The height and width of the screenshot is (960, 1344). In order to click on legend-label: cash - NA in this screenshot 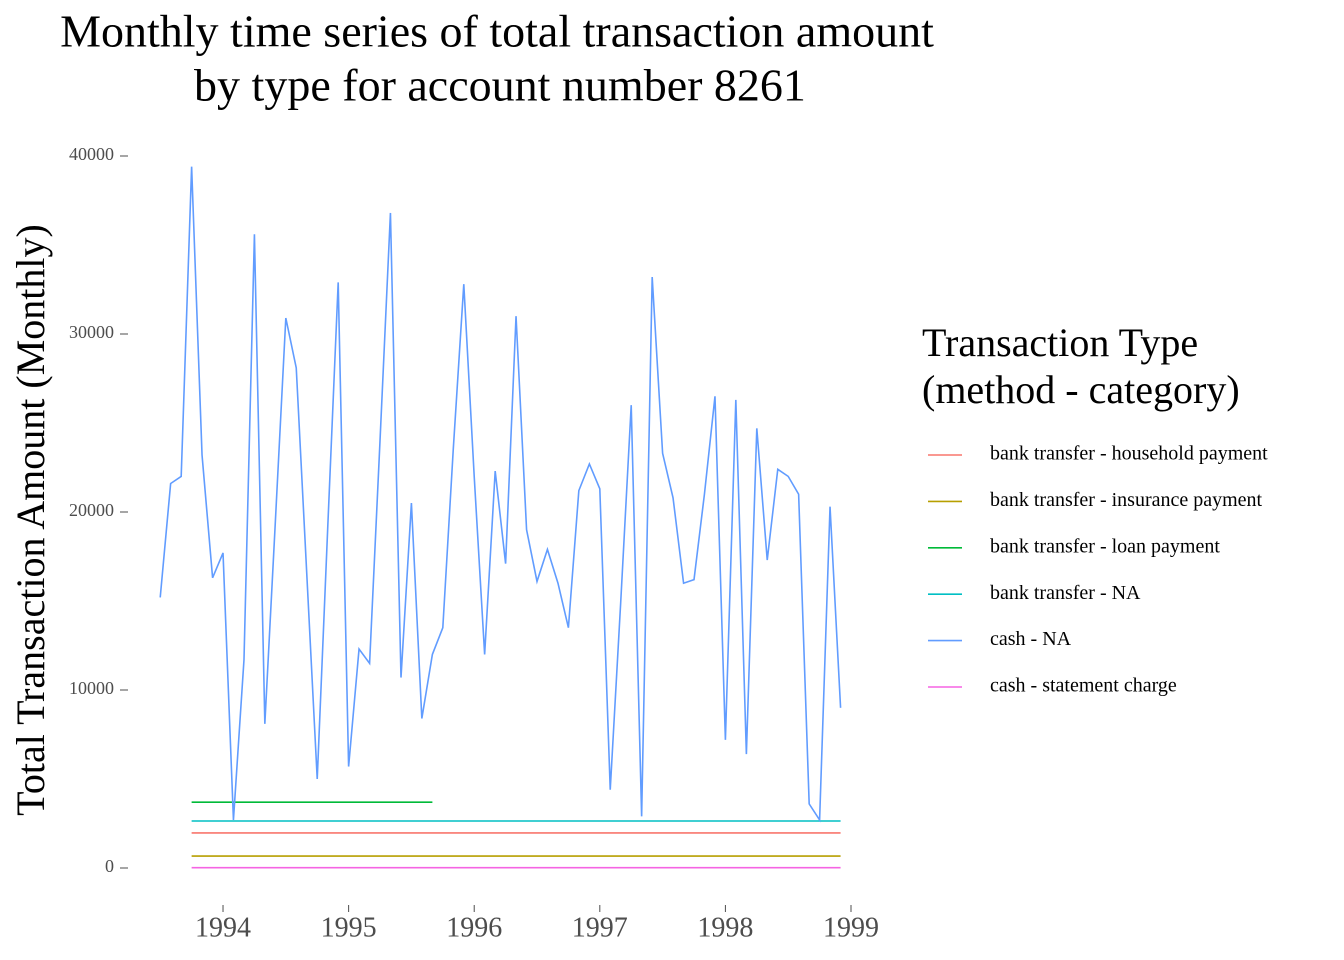, I will do `click(1031, 639)`.